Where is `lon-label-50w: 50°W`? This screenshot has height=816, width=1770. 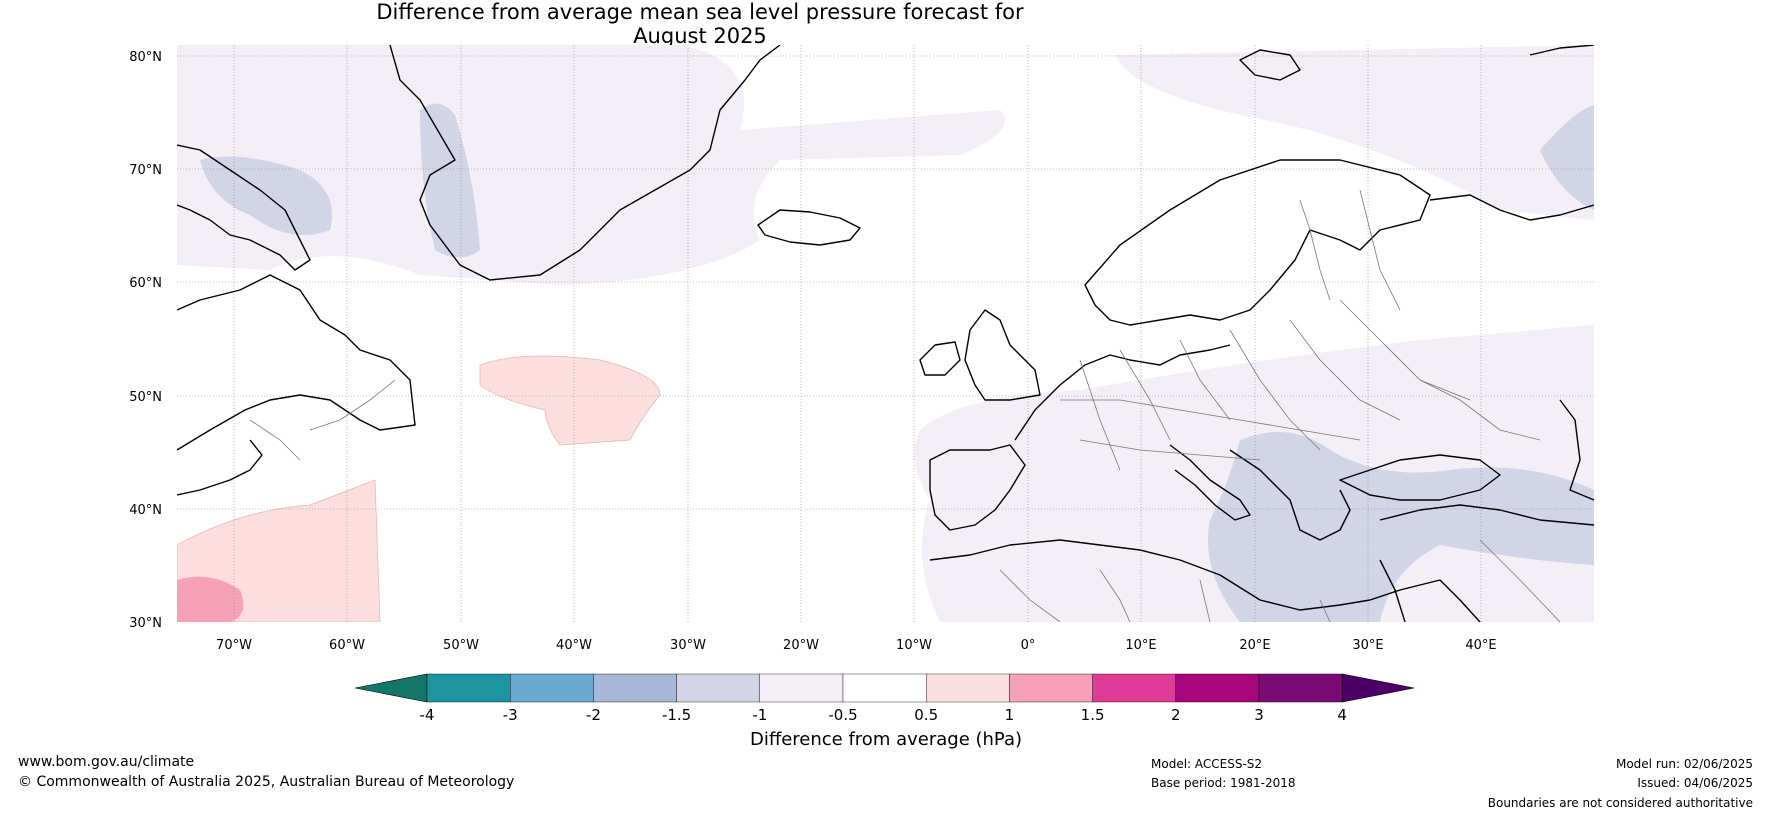
lon-label-50w: 50°W is located at coordinates (461, 645).